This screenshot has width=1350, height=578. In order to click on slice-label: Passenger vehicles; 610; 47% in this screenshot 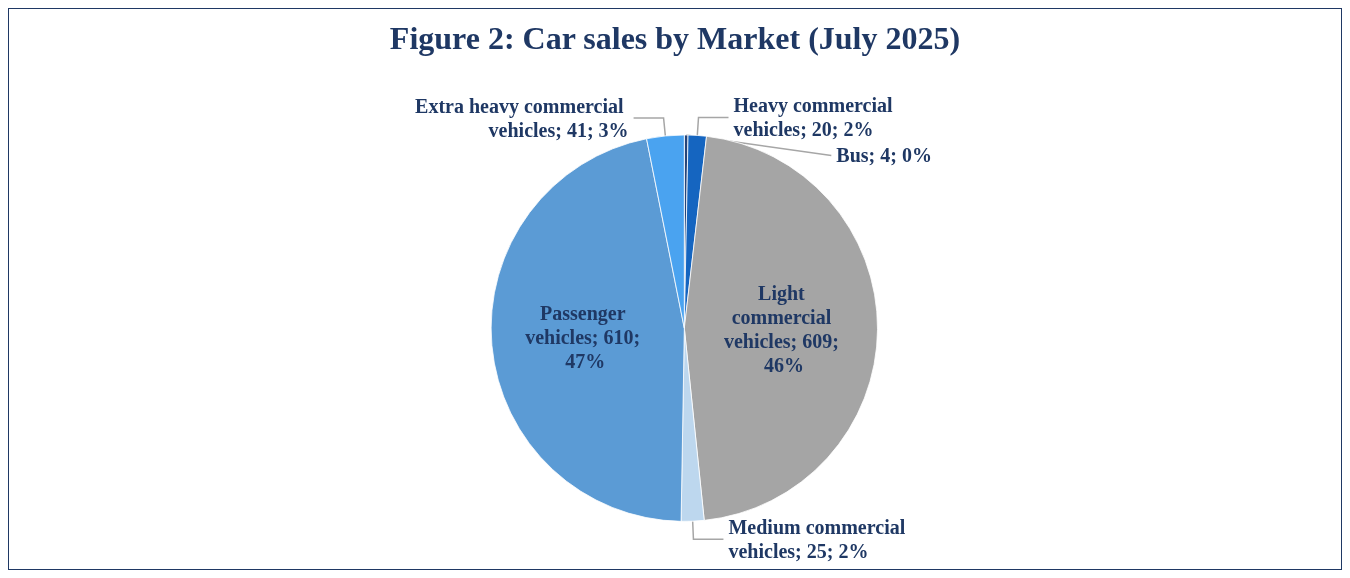, I will do `click(585, 337)`.